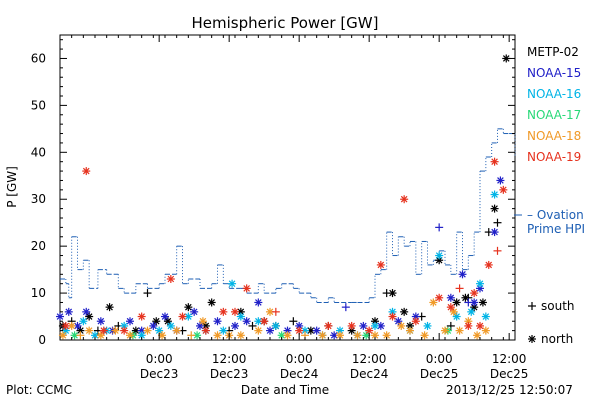 The height and width of the screenshot is (400, 600). What do you see at coordinates (557, 339) in the screenshot?
I see `north-legend-label: north` at bounding box center [557, 339].